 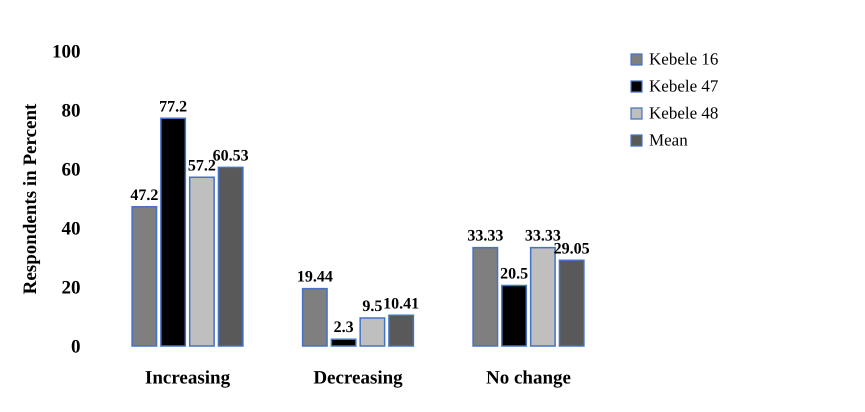 I want to click on y-tick-label: 40, so click(x=71, y=229).